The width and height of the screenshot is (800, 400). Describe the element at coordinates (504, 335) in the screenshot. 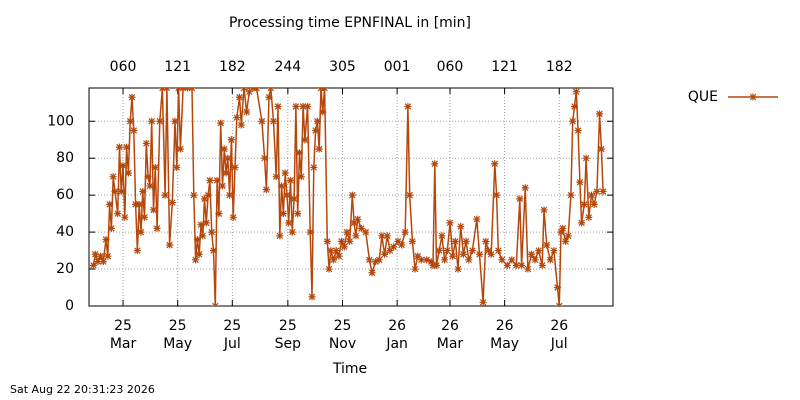

I see `x-tick-label: 26 May` at that location.